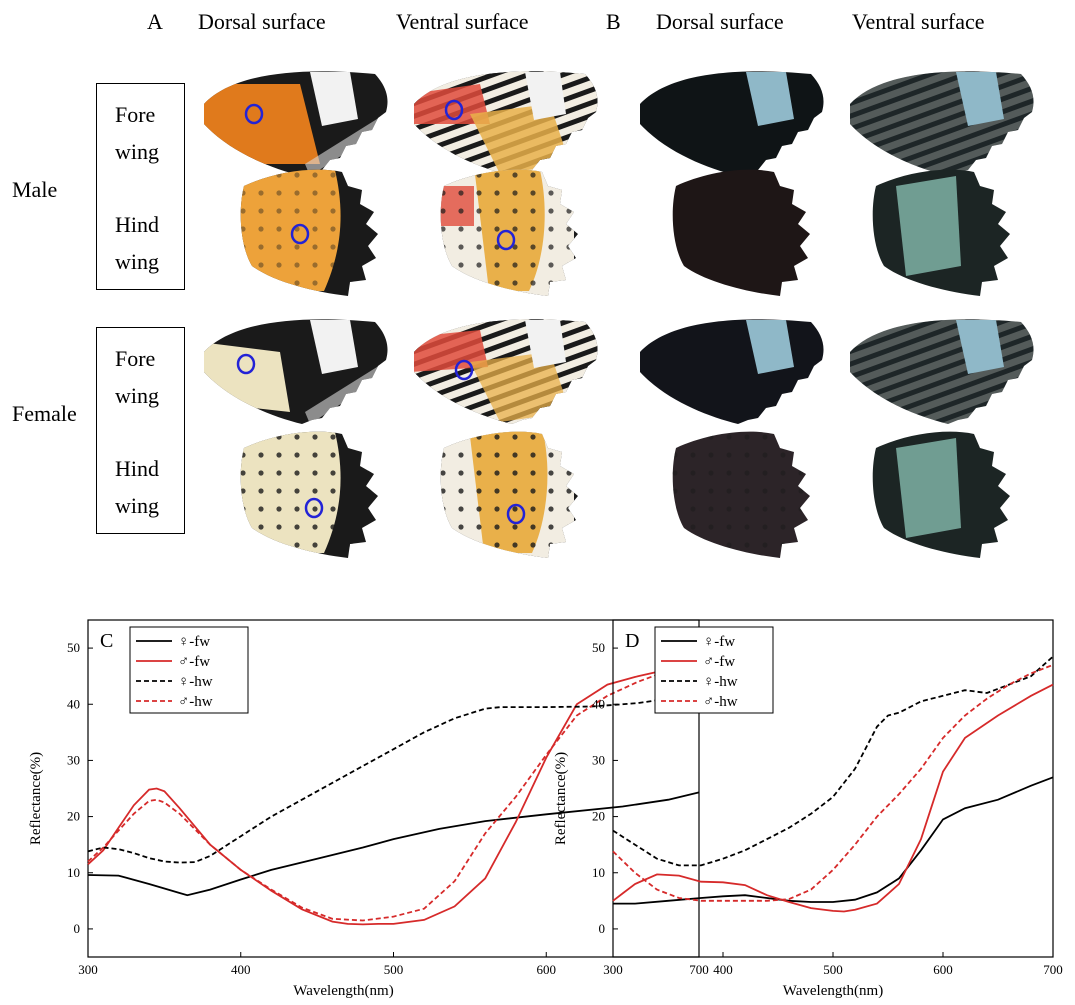 This screenshot has width=1075, height=1005. What do you see at coordinates (309, 232) in the screenshot?
I see `male-dorsal-hindwing` at bounding box center [309, 232].